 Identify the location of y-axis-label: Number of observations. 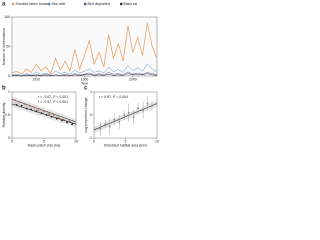
(4, 46).